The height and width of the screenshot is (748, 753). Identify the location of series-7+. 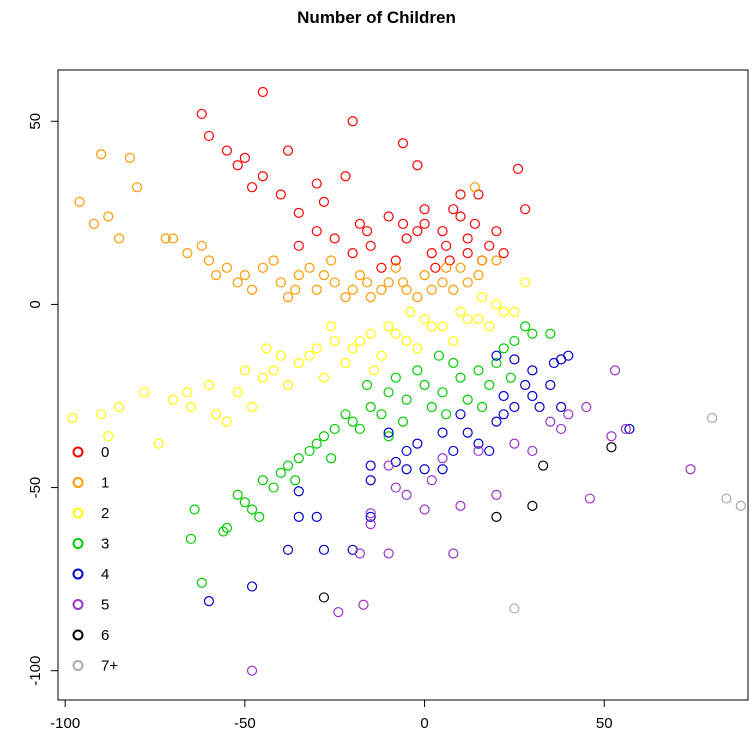
(627, 513).